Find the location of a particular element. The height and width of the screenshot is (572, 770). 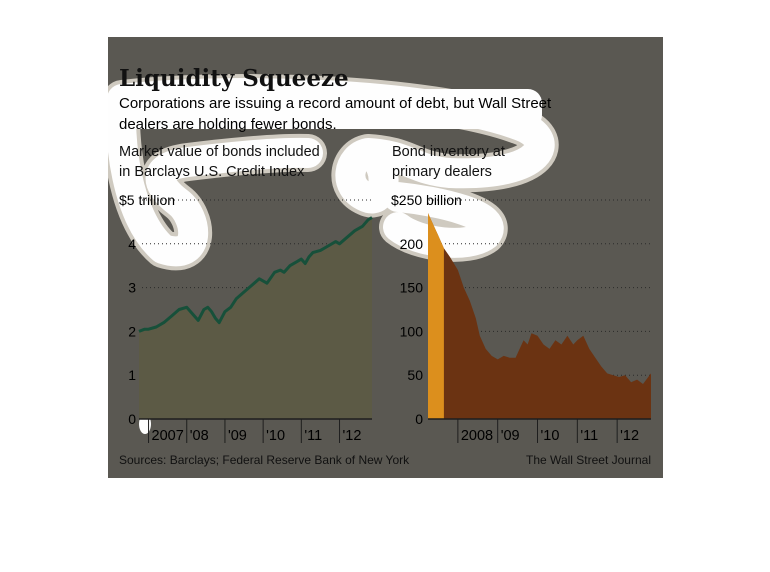

left-chart-ytick-label: 0 is located at coordinates (132, 419).